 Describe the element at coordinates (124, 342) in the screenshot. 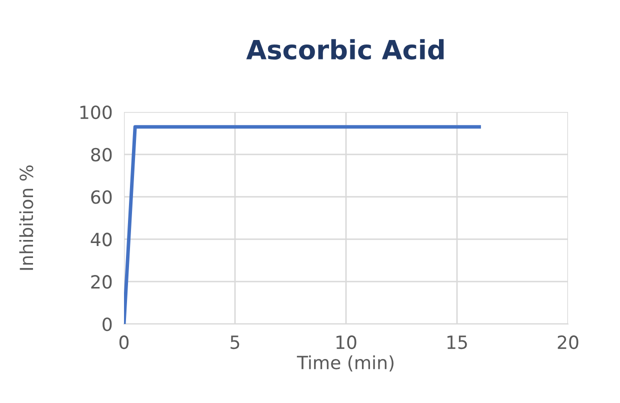

I see `x-tick-label: 0` at that location.